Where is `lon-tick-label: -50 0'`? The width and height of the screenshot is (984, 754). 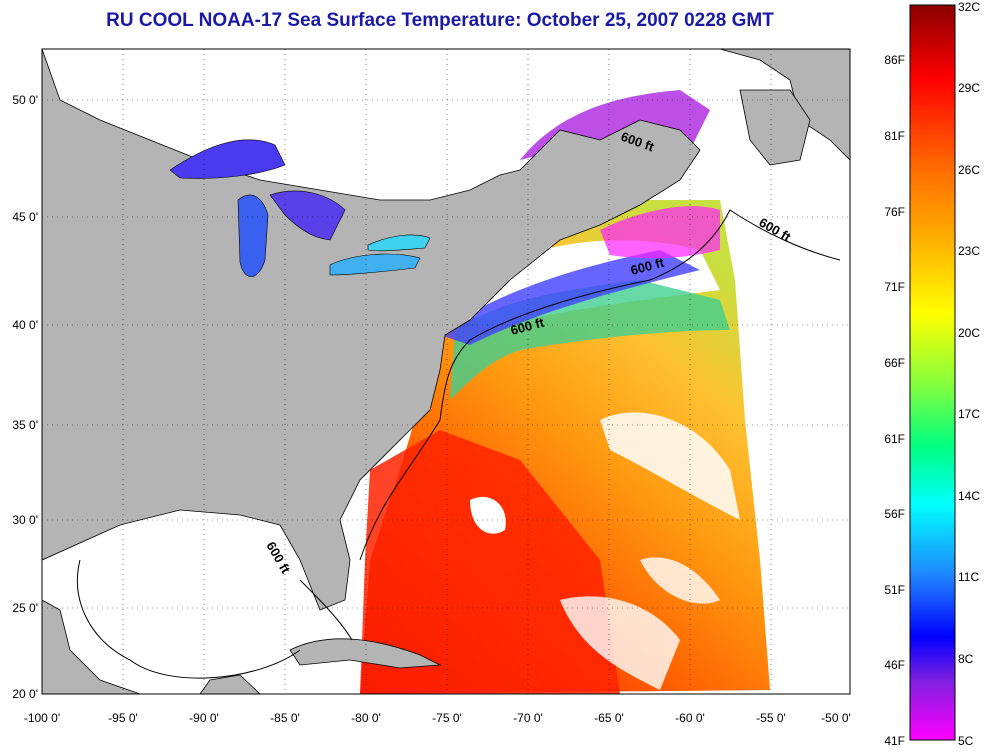
lon-tick-label: -50 0' is located at coordinates (836, 718).